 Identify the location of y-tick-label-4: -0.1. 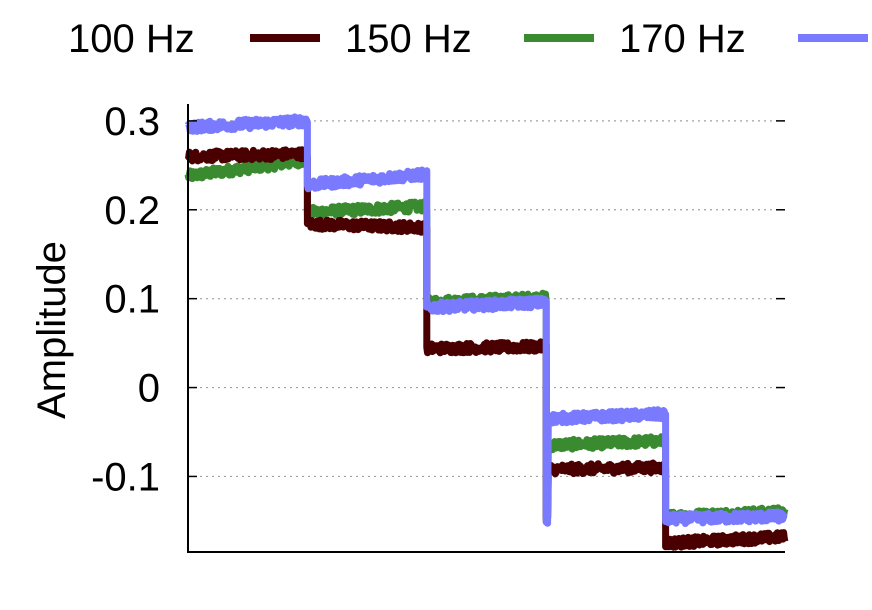
(125, 477).